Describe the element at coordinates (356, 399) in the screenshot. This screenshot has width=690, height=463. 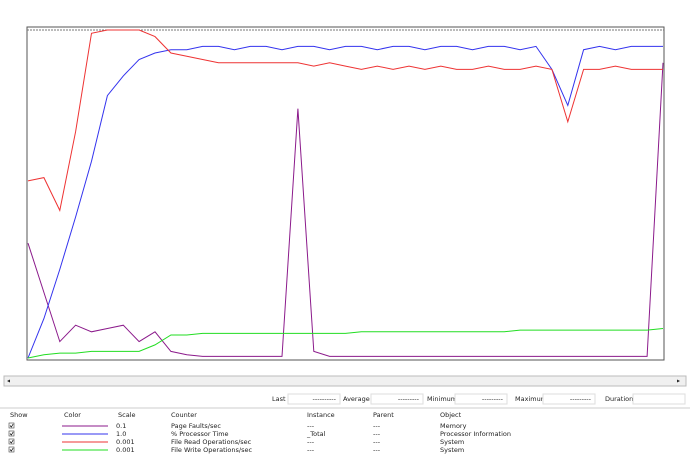
I see `stat-label: Average` at that location.